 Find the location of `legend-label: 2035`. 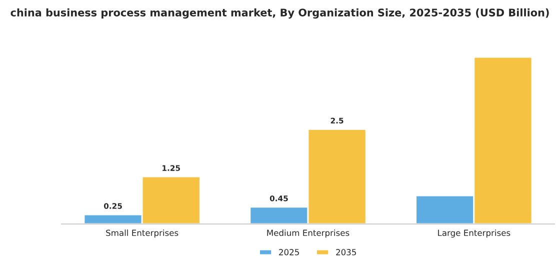

legend-label: 2035 is located at coordinates (346, 252).